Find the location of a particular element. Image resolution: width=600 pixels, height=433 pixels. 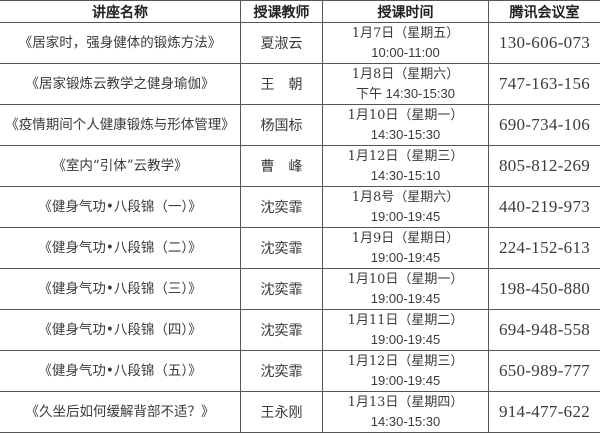

lecture-hours: 14:30-15:10 is located at coordinates (405, 175).